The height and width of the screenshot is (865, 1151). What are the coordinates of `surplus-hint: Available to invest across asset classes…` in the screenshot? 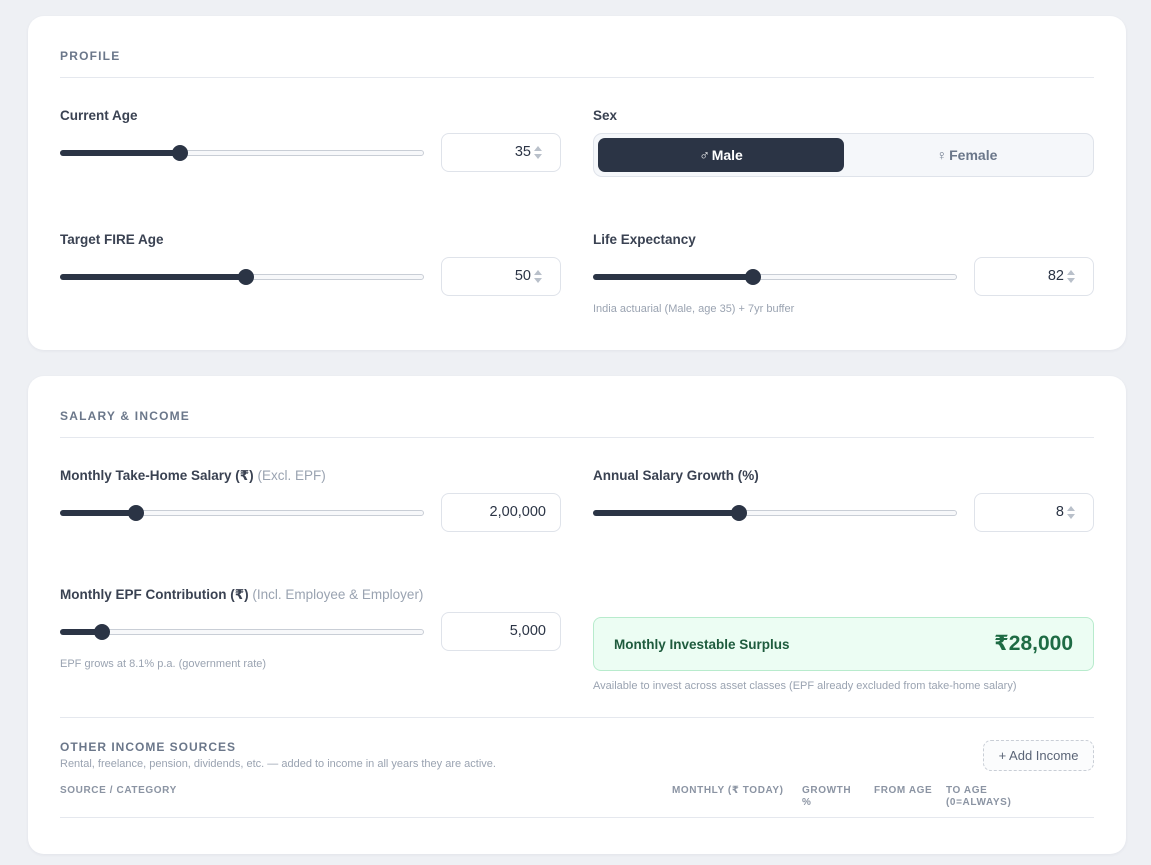 It's located at (805, 686).